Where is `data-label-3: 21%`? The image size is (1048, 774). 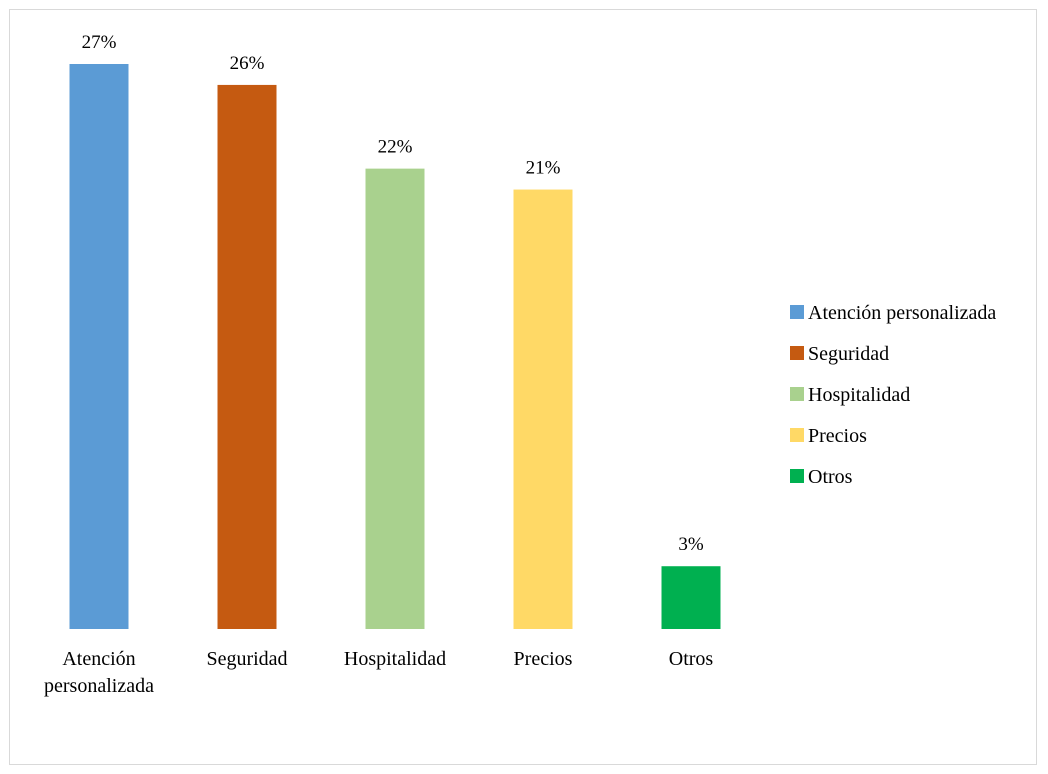 data-label-3: 21% is located at coordinates (543, 168).